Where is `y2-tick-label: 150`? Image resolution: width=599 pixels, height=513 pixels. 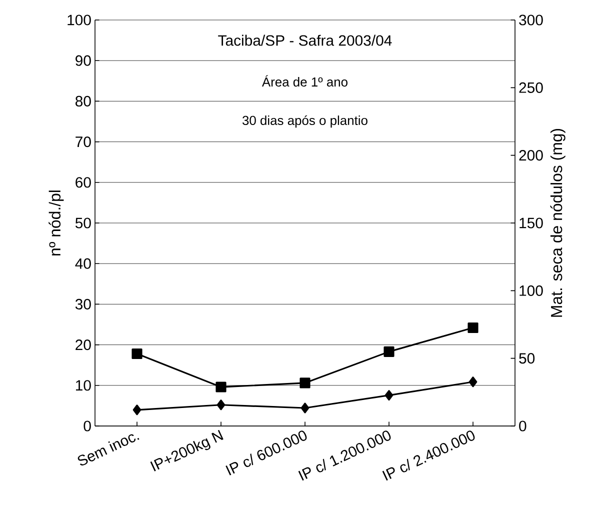 y2-tick-label: 150 is located at coordinates (531, 223).